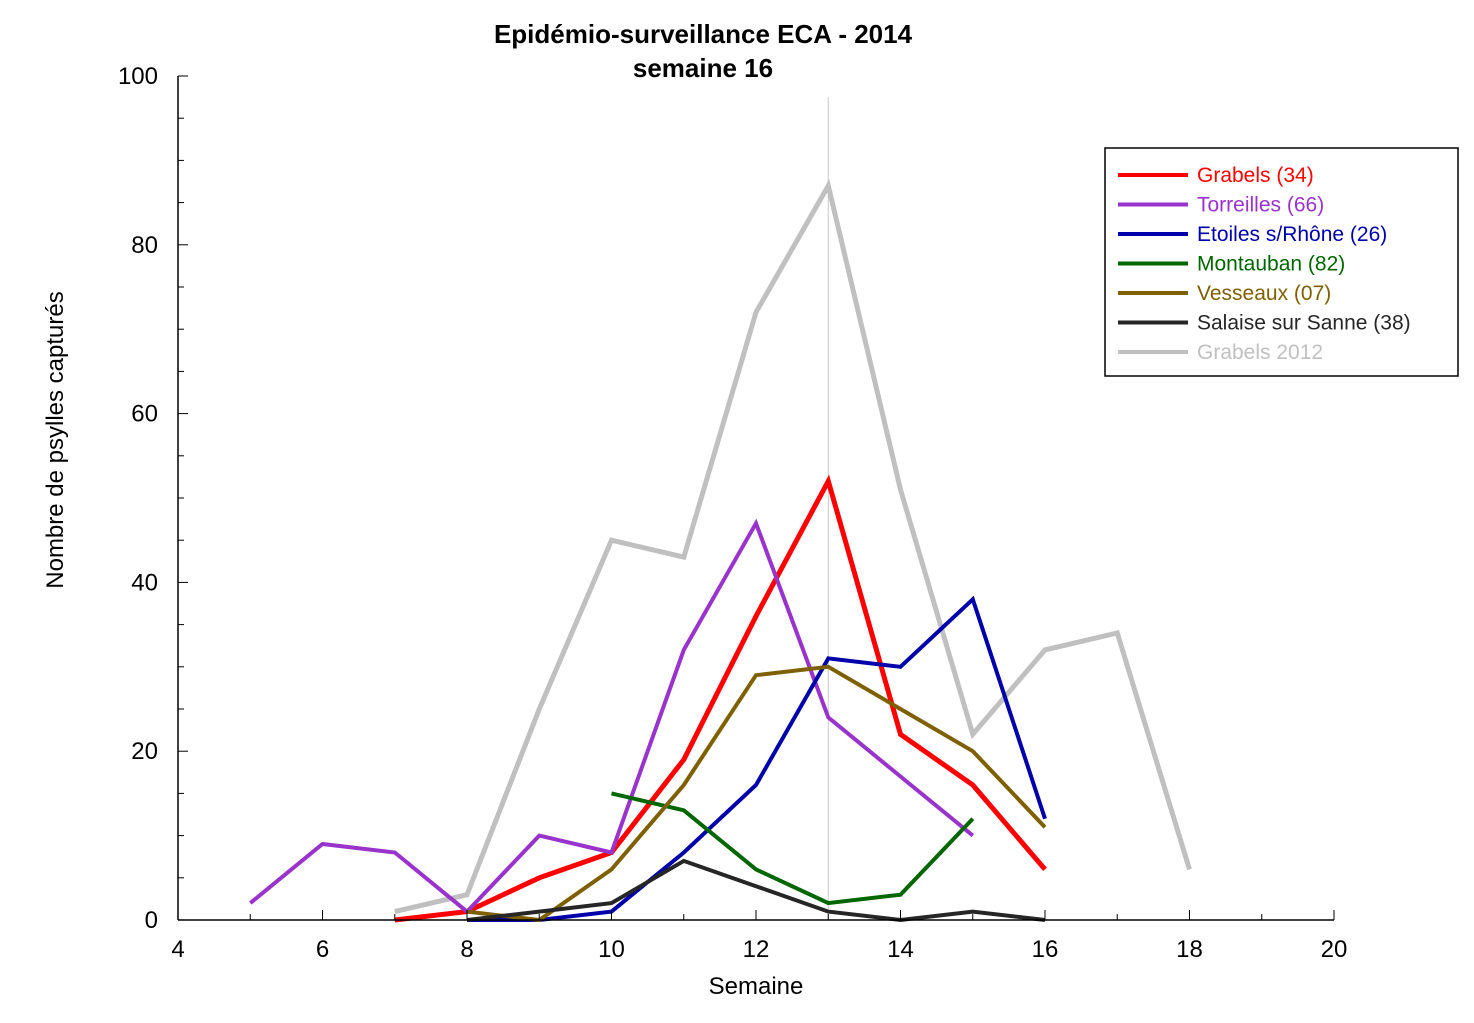 This screenshot has width=1474, height=1023. I want to click on y-tick-label: 60, so click(144, 414).